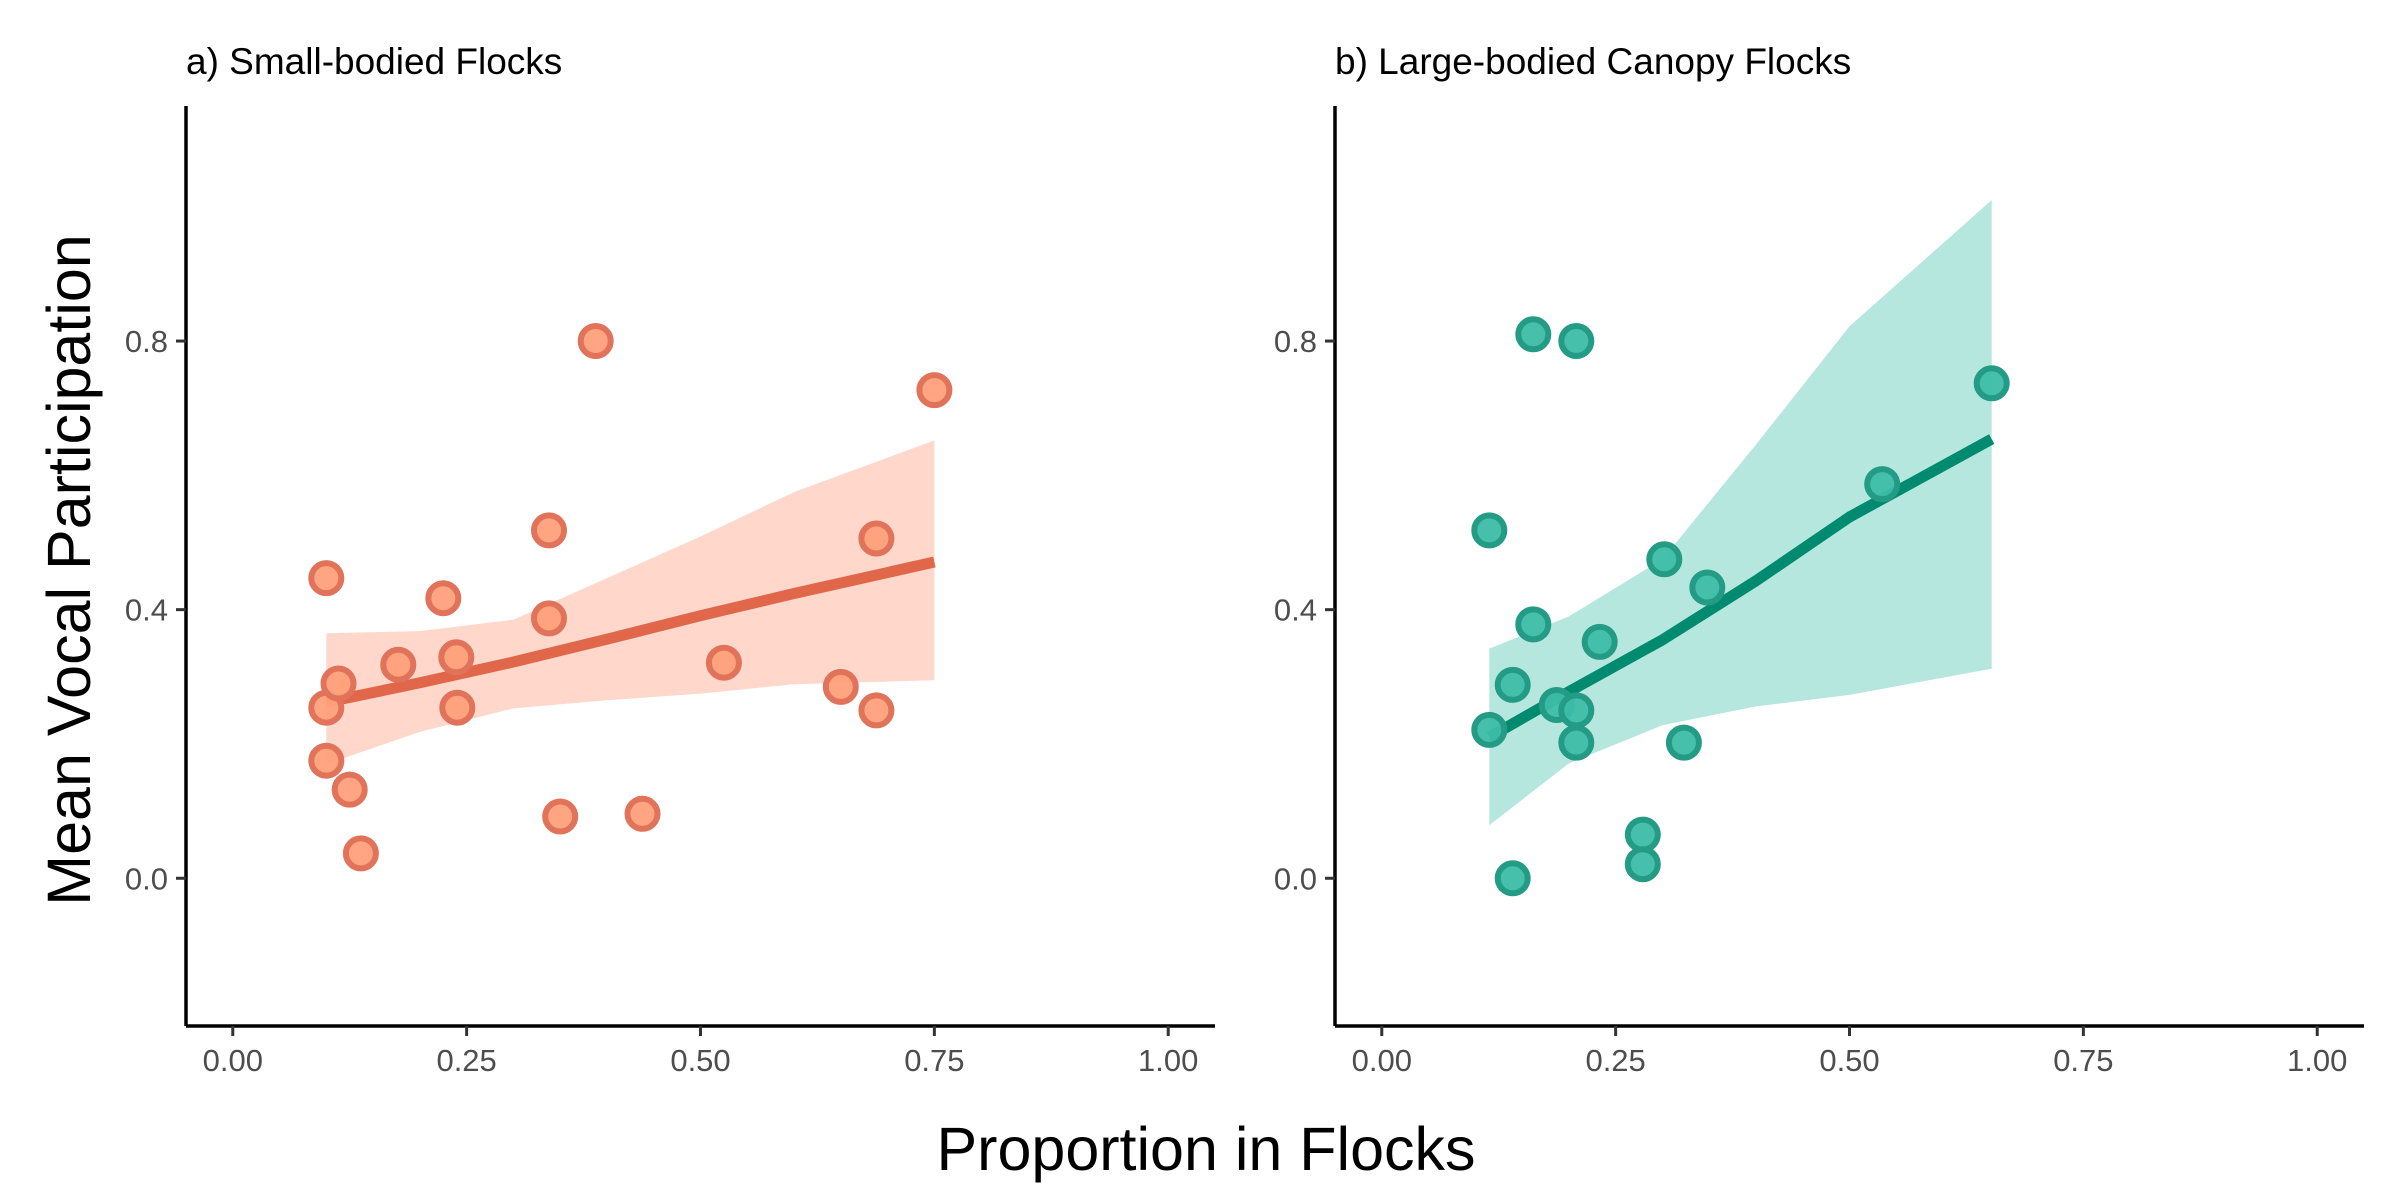 The width and height of the screenshot is (2400, 1200). Describe the element at coordinates (1593, 61) in the screenshot. I see `panel-title: b) Large-bodied Canopy Flocks` at that location.